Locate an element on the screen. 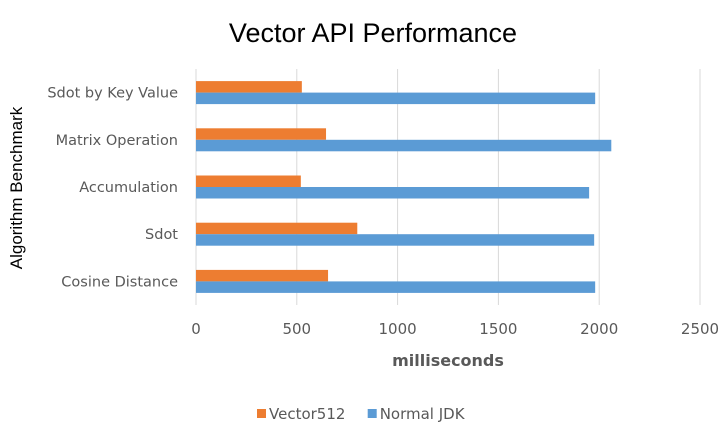  bar-normal-jdk-accumulation is located at coordinates (393, 193).